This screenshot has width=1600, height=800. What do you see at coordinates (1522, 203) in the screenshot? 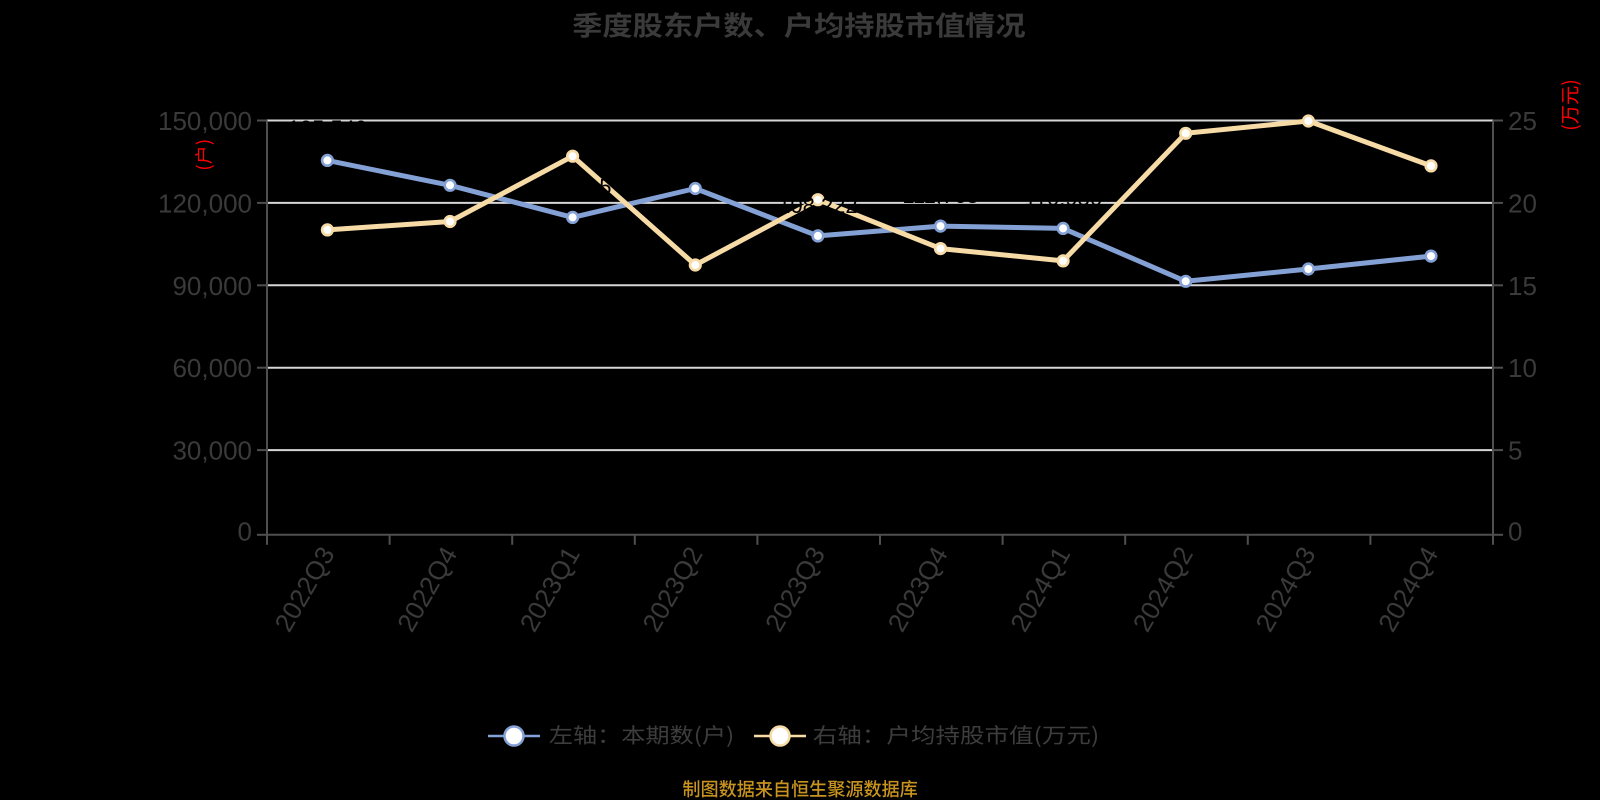
I see `svg-text: 20` at bounding box center [1522, 203].